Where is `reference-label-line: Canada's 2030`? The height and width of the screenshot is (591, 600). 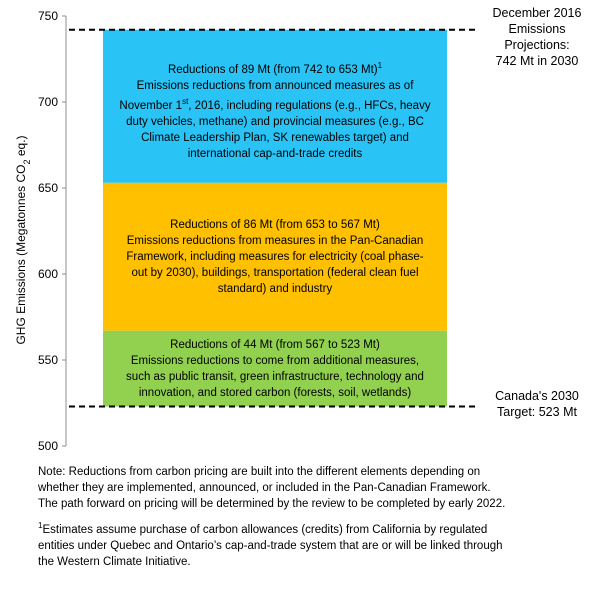
reference-label-line: Canada's 2030 is located at coordinates (537, 396).